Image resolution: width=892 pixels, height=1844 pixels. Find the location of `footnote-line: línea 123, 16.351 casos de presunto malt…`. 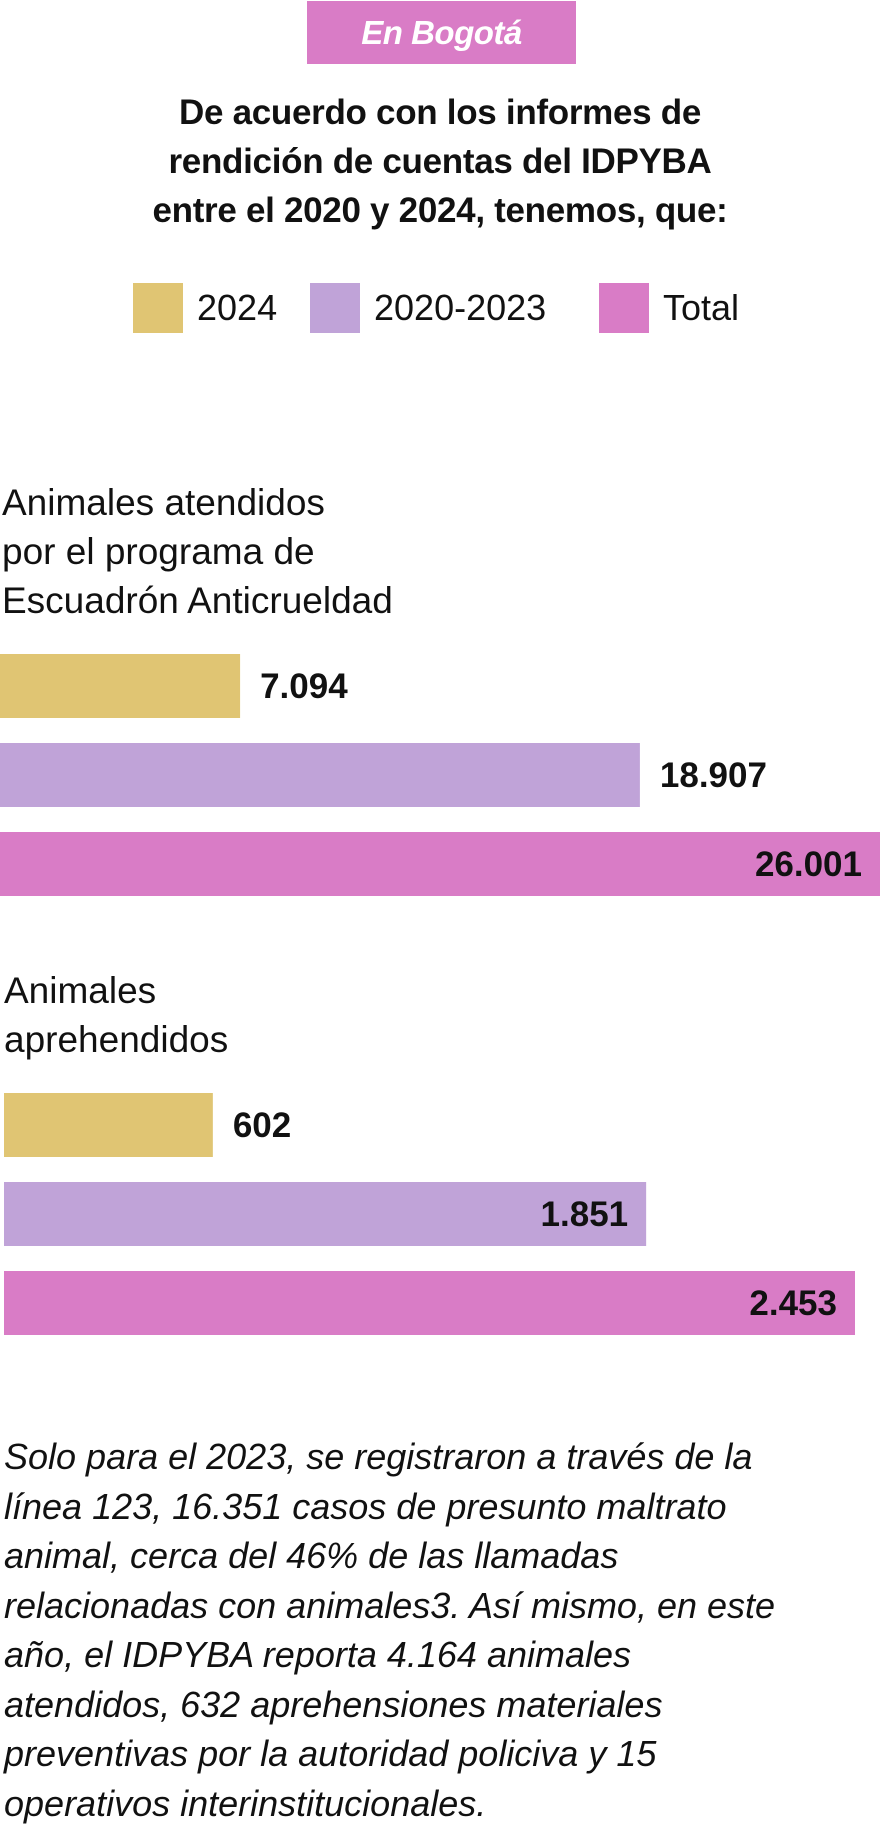

footnote-line: línea 123, 16.351 casos de presunto malt… is located at coordinates (365, 1506).